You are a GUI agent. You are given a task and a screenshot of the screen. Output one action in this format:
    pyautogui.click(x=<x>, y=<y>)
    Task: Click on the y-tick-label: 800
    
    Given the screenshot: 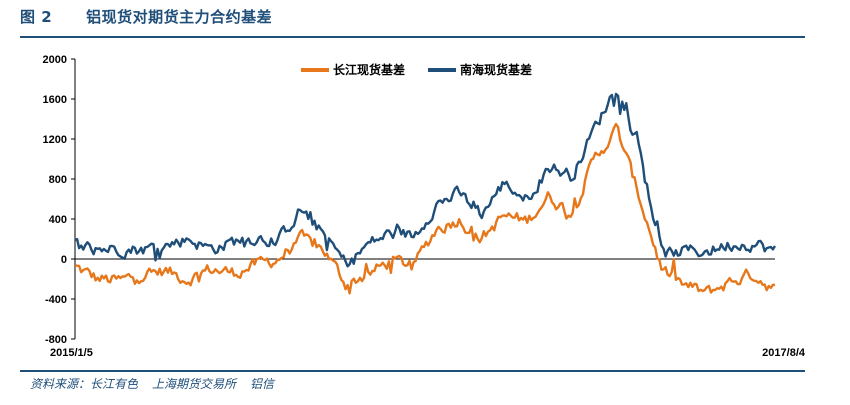 What is the action you would take?
    pyautogui.click(x=58, y=180)
    